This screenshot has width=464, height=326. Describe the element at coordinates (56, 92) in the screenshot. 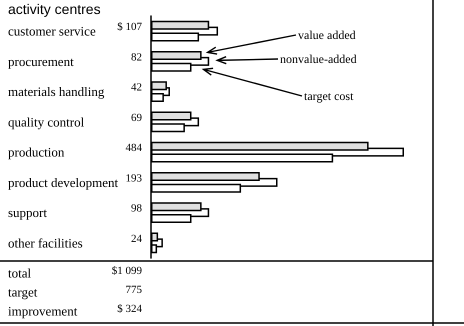

I see `y-tick-label: materials handling` at that location.